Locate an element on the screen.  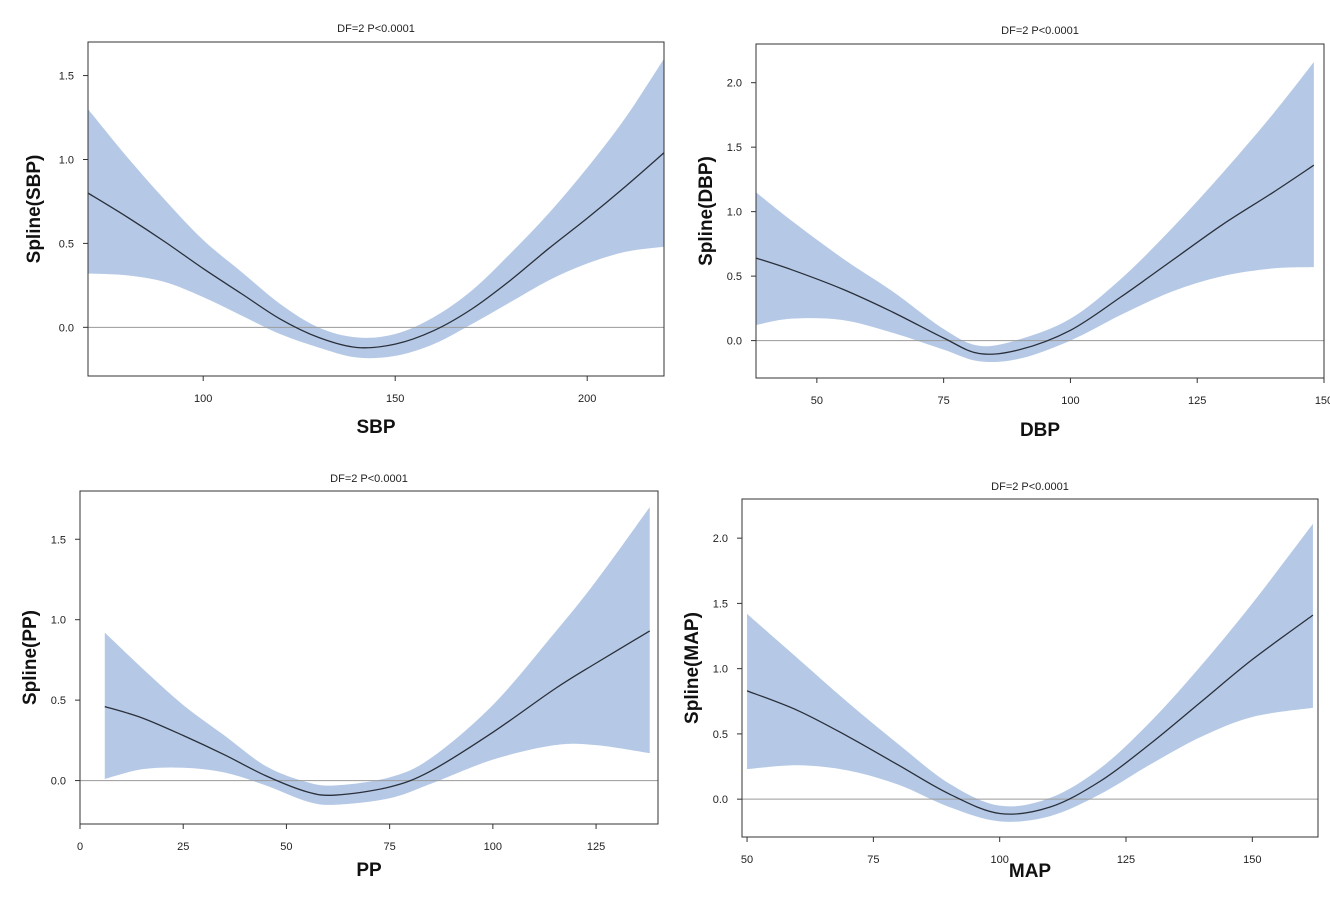
y-axis-label: Spline(PP) is located at coordinates (30, 657).